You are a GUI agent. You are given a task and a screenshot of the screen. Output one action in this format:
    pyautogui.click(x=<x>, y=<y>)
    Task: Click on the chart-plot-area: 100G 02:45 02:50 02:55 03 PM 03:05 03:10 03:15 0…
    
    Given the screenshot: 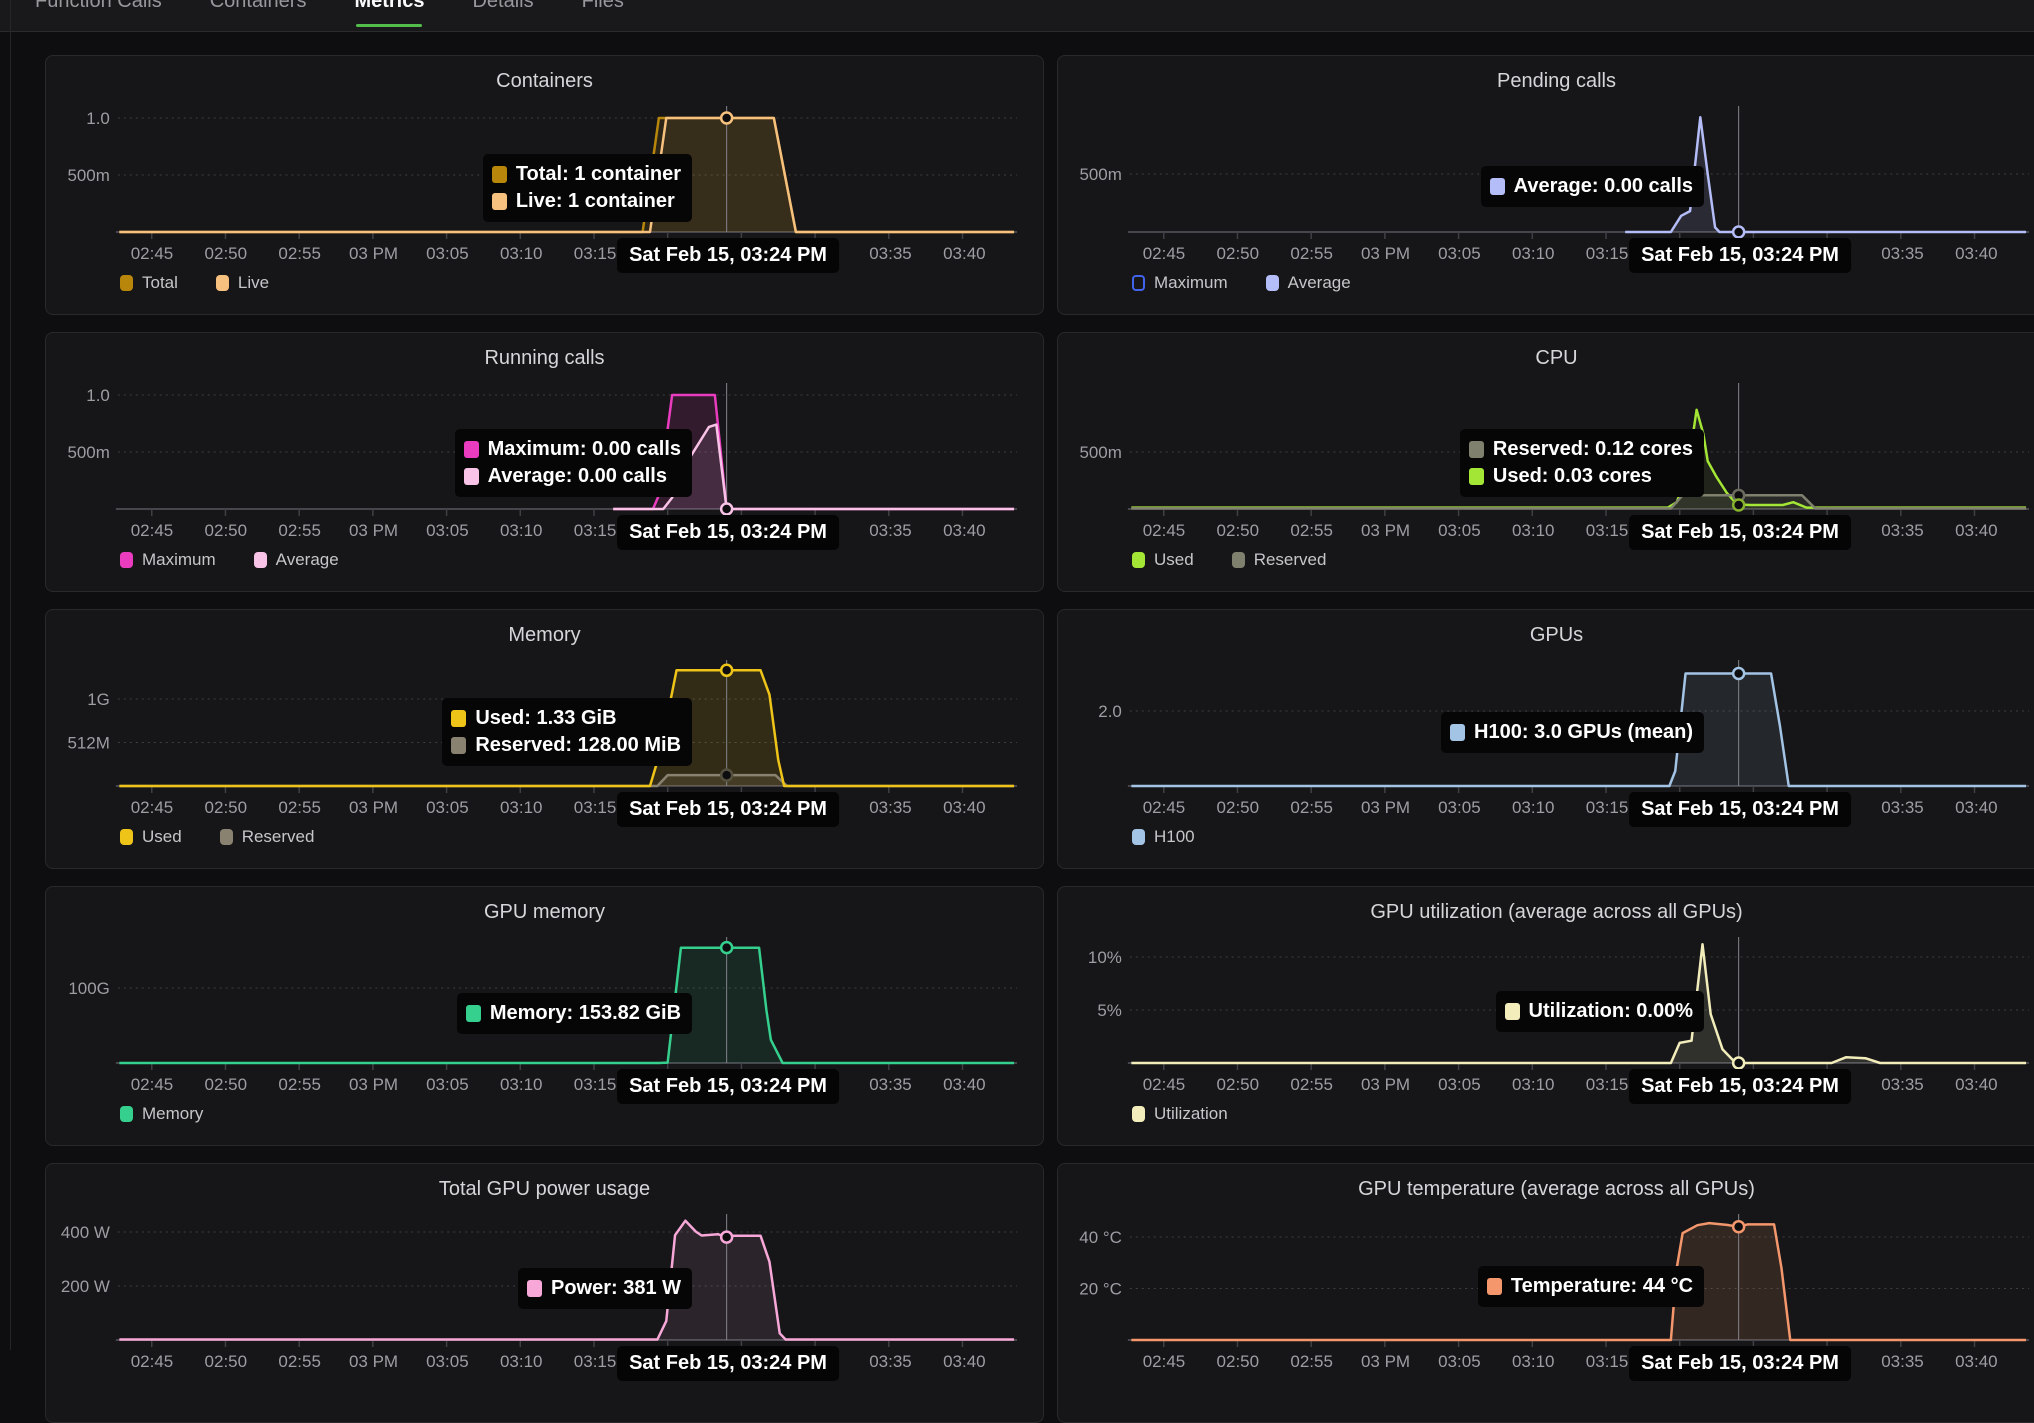 What is the action you would take?
    pyautogui.click(x=544, y=1015)
    